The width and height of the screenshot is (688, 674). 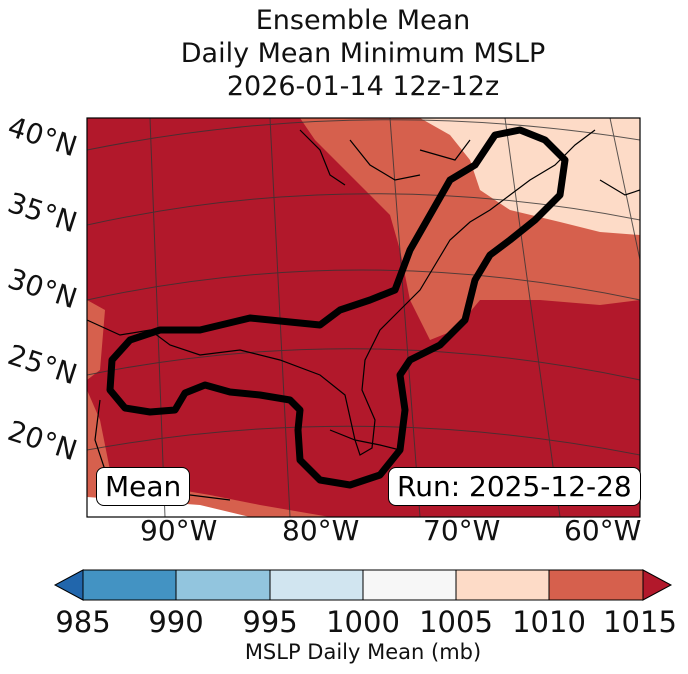 I want to click on colorbar, so click(x=363, y=585).